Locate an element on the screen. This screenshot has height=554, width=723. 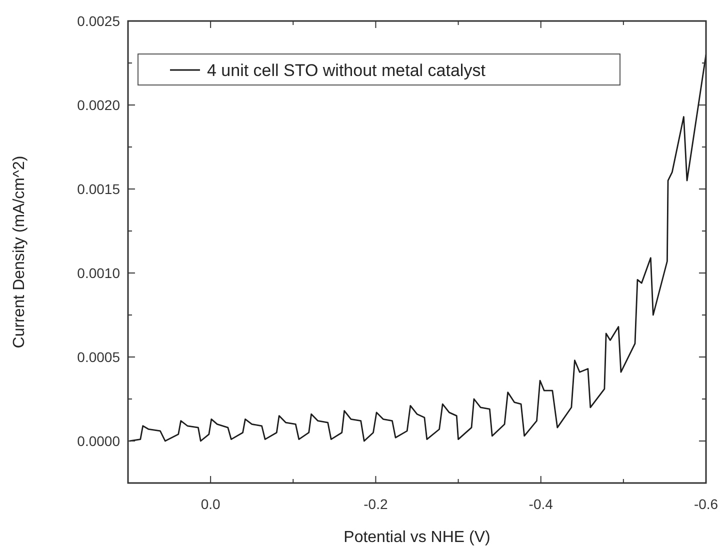
x-tick-label: -0.2 is located at coordinates (376, 504).